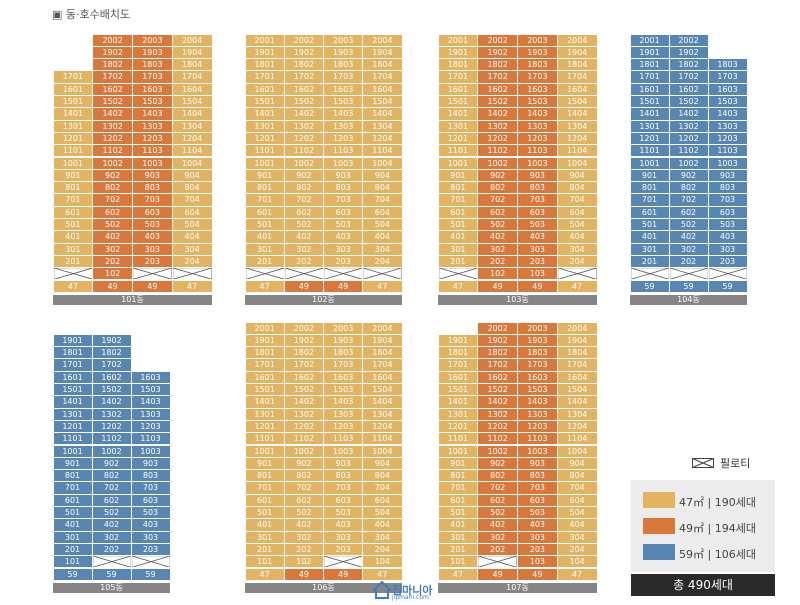 The width and height of the screenshot is (800, 605). What do you see at coordinates (112, 65) in the screenshot?
I see `unit-cell: 1802` at bounding box center [112, 65].